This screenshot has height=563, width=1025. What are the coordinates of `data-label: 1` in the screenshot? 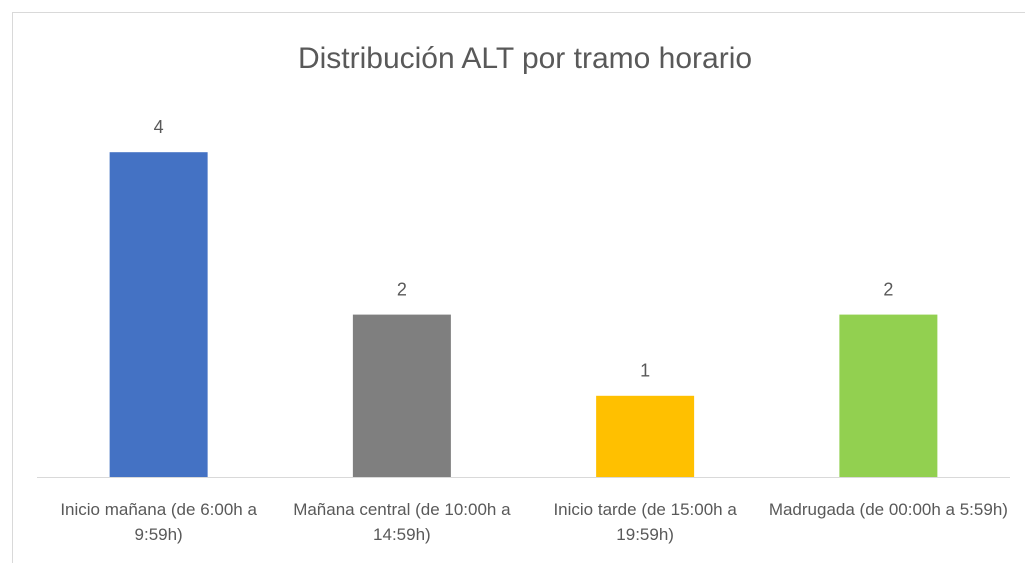 It's located at (645, 371).